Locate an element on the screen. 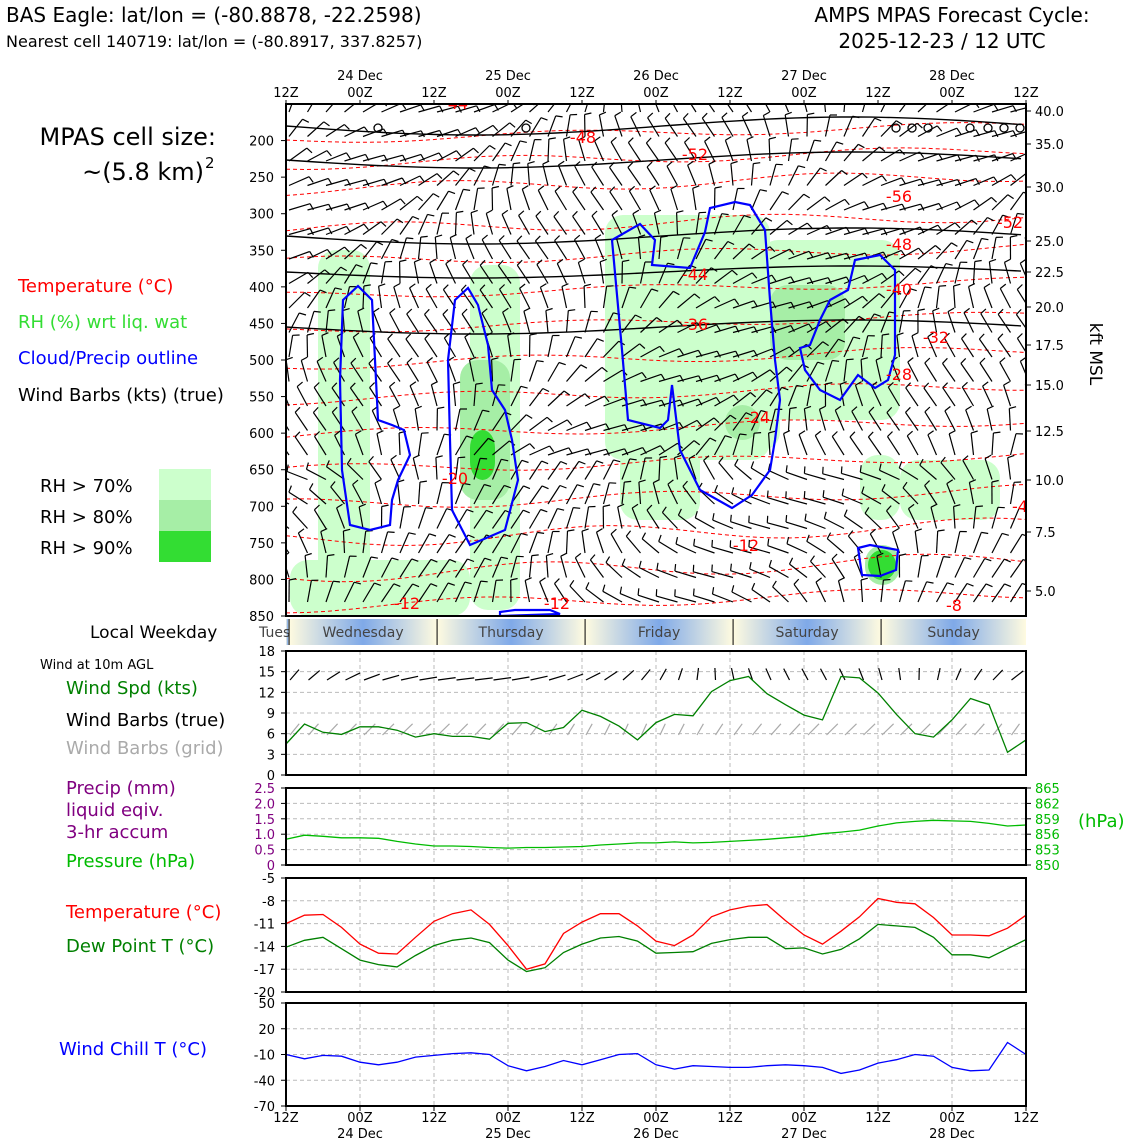 The width and height of the screenshot is (1140, 1144). date-label-bottom: 27 Dec is located at coordinates (804, 1133).